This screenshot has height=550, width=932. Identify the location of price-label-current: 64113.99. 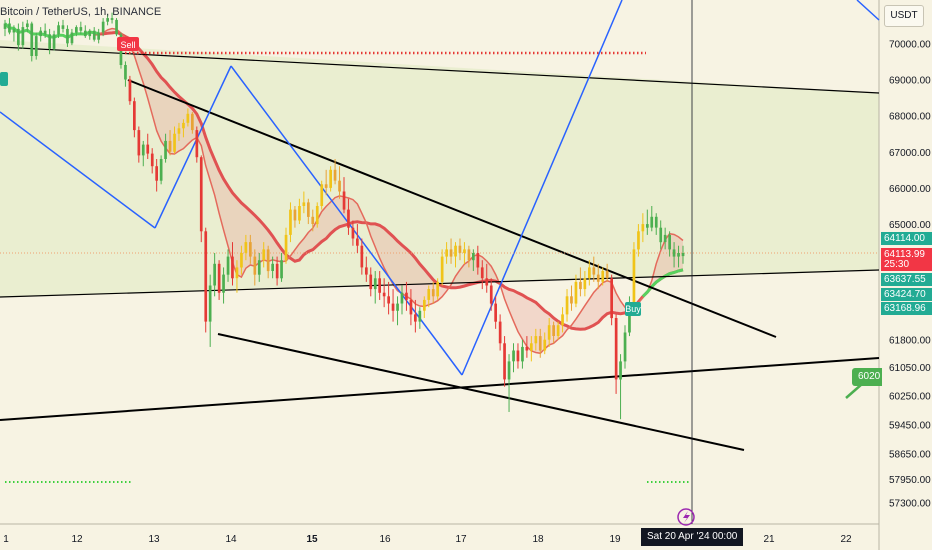
(906, 254).